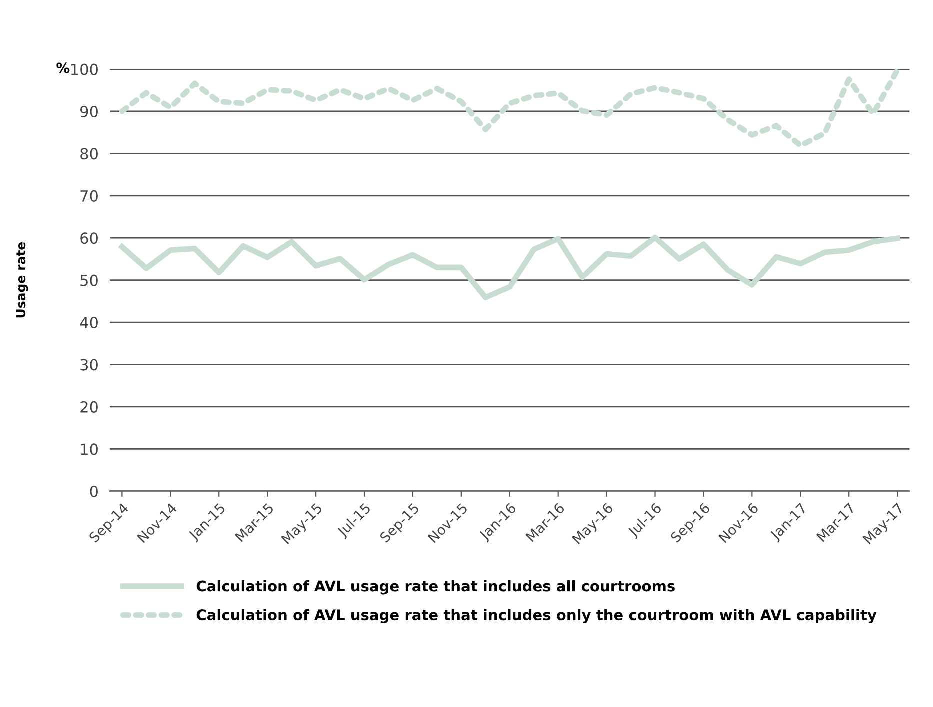  I want to click on legend-label: Calculation of AVL usage rate that includes all courtrooms, so click(435, 587).